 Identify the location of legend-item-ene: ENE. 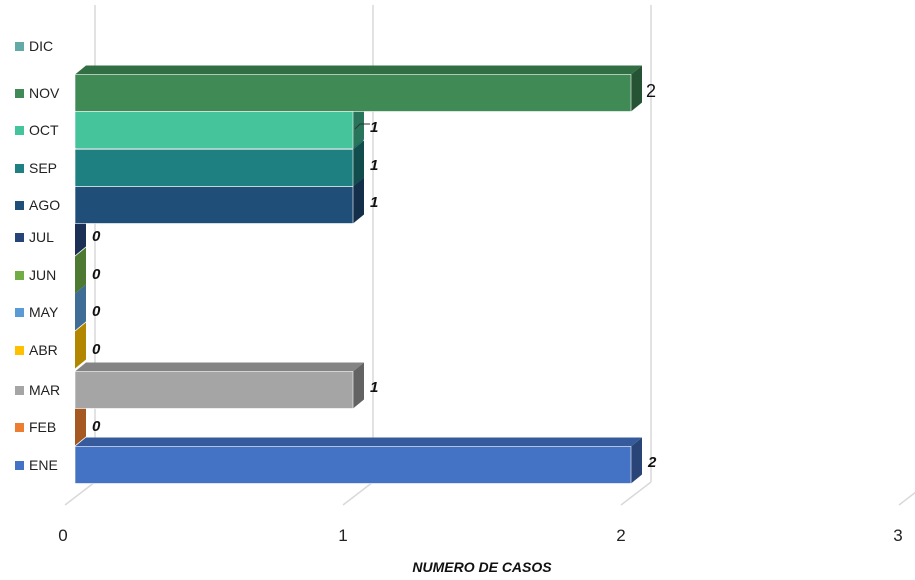
(36, 465).